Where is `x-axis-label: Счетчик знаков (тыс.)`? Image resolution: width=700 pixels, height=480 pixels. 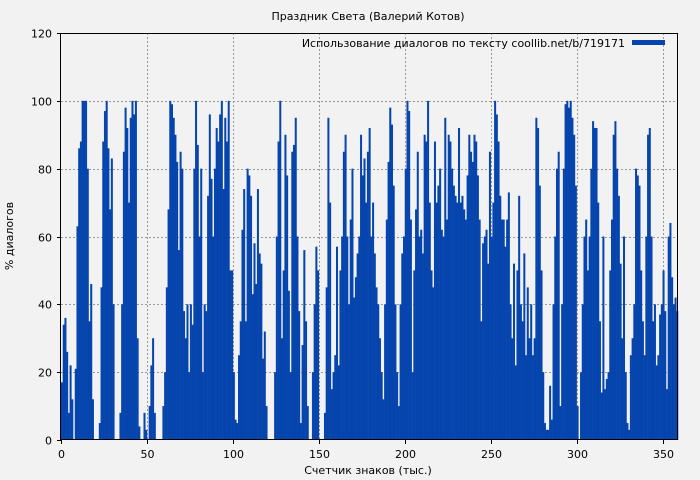
x-axis-label: Счетчик знаков (тыс.) is located at coordinates (368, 470).